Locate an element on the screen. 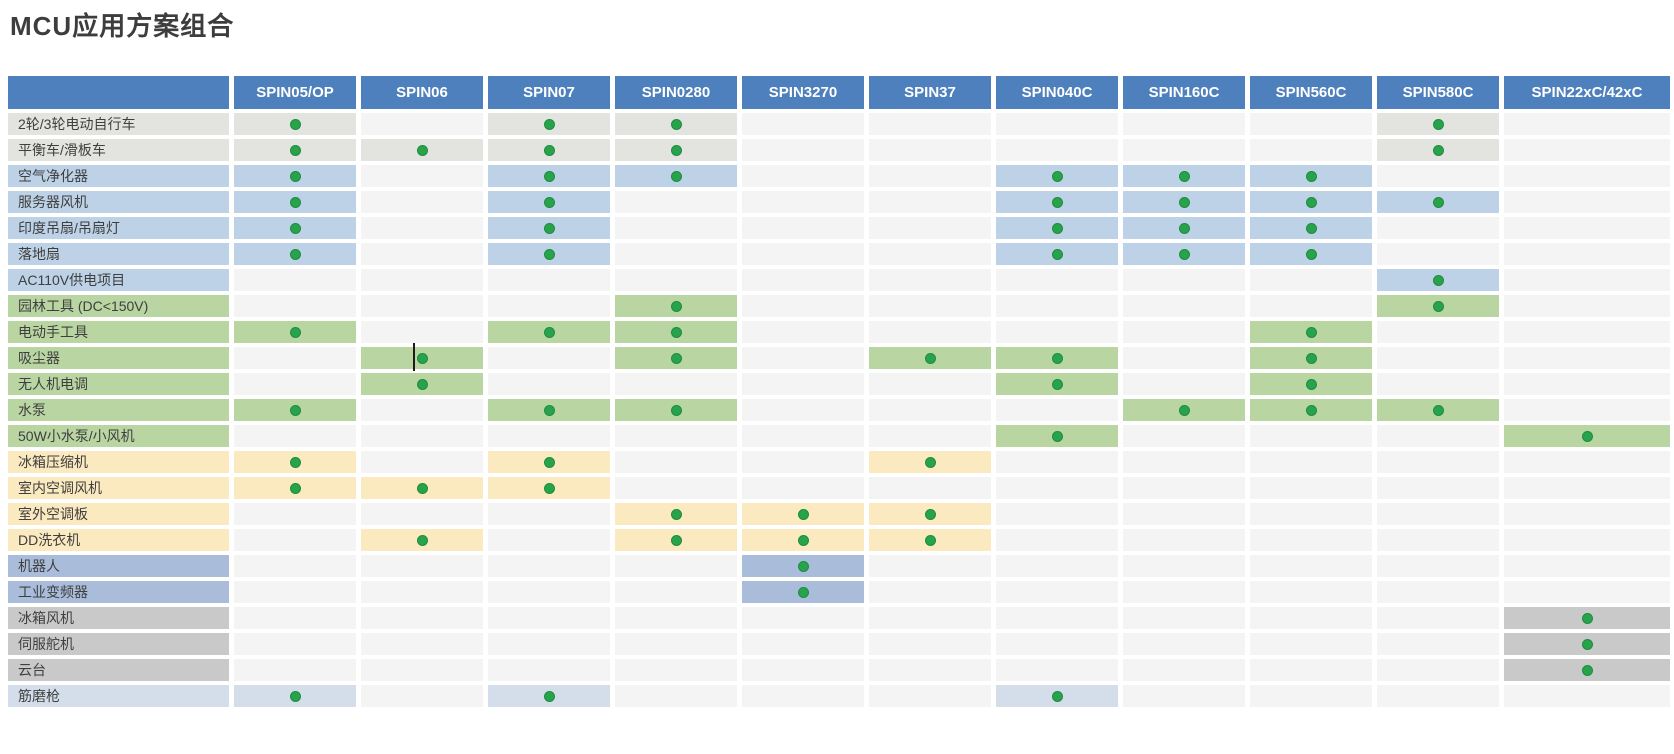  row-label: 工业变频器 is located at coordinates (118, 592).